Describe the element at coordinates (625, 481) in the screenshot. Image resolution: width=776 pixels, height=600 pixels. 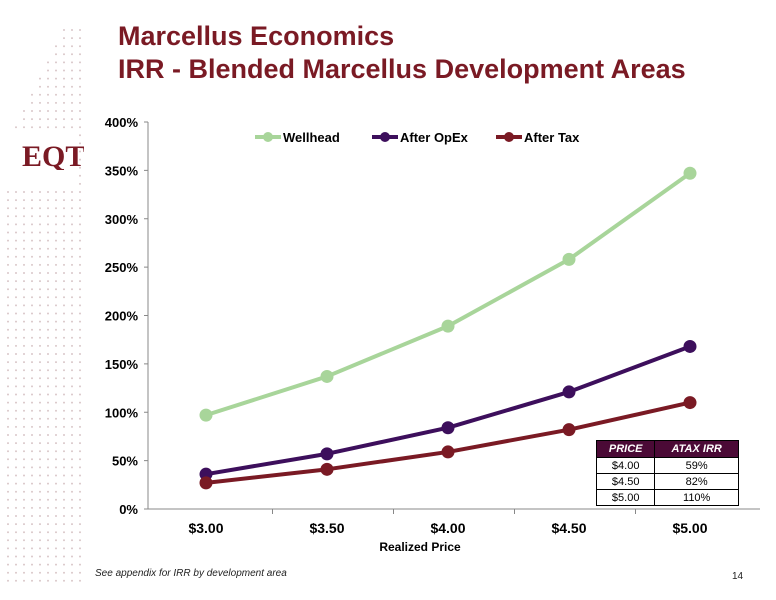
I see `table-cell-price: $4.50` at that location.